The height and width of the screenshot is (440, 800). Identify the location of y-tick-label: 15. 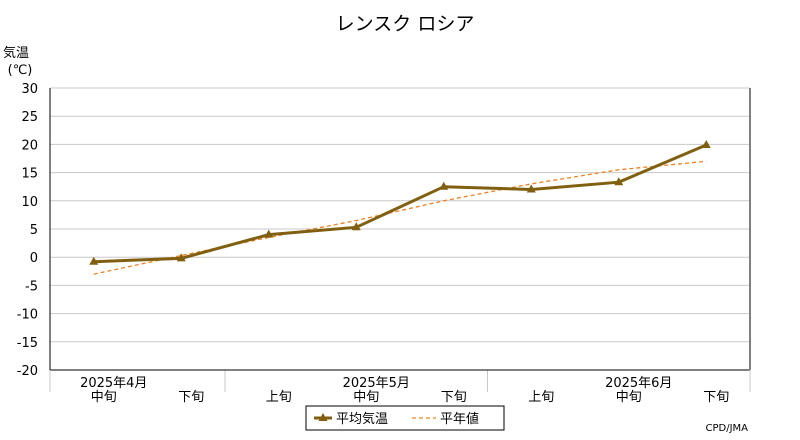
(29, 174).